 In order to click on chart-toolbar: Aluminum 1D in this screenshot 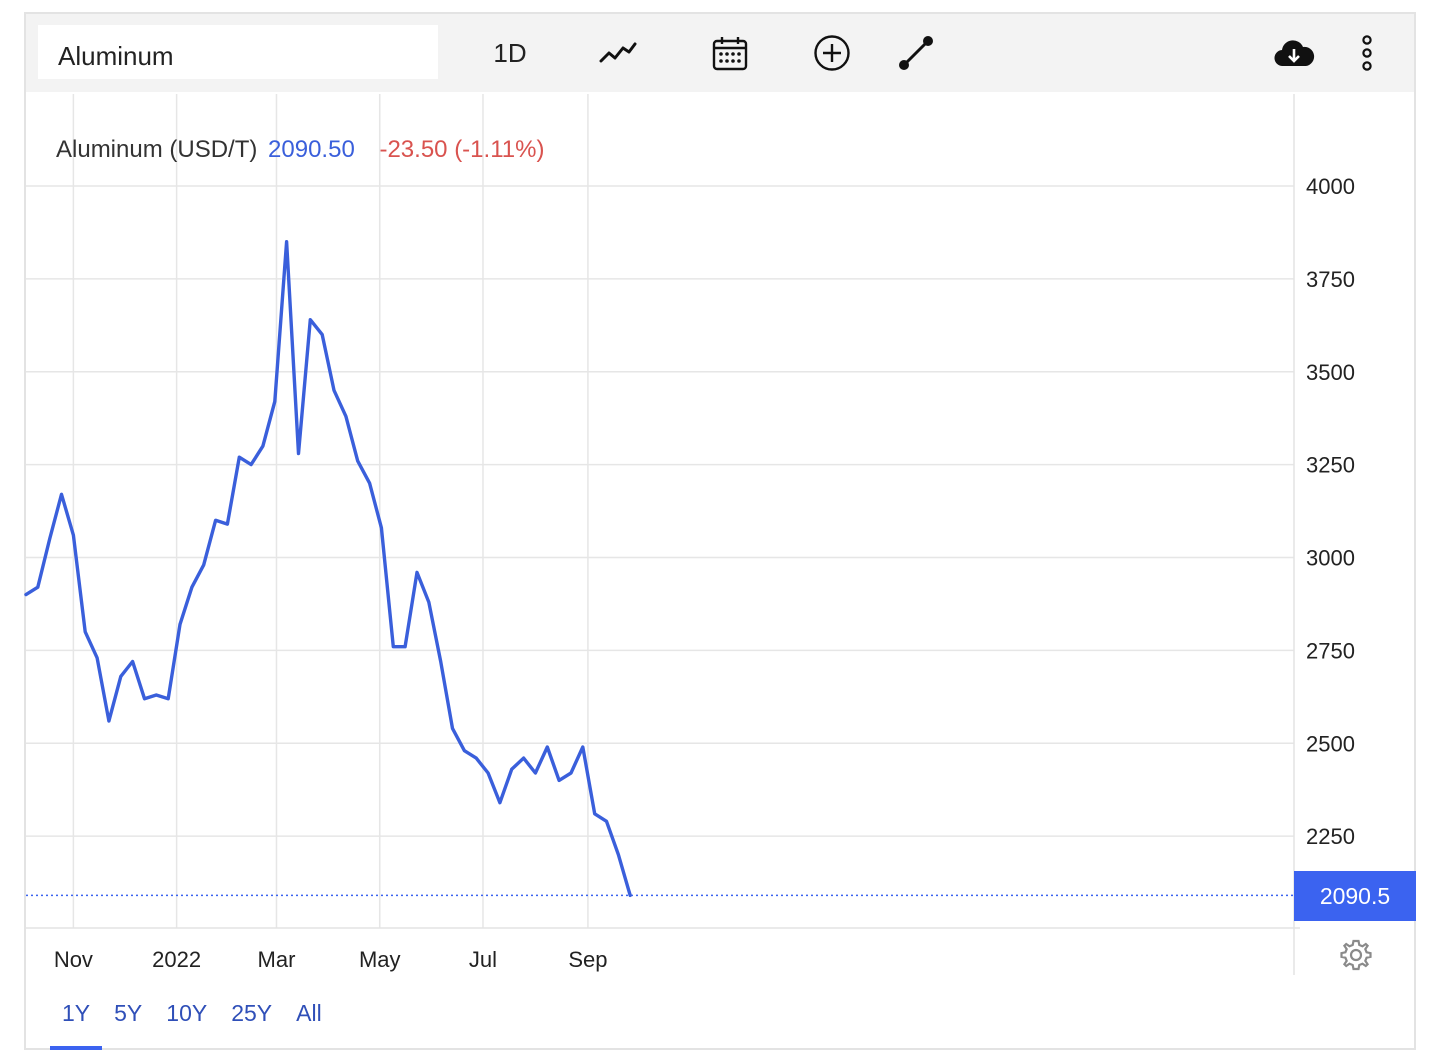, I will do `click(720, 53)`.